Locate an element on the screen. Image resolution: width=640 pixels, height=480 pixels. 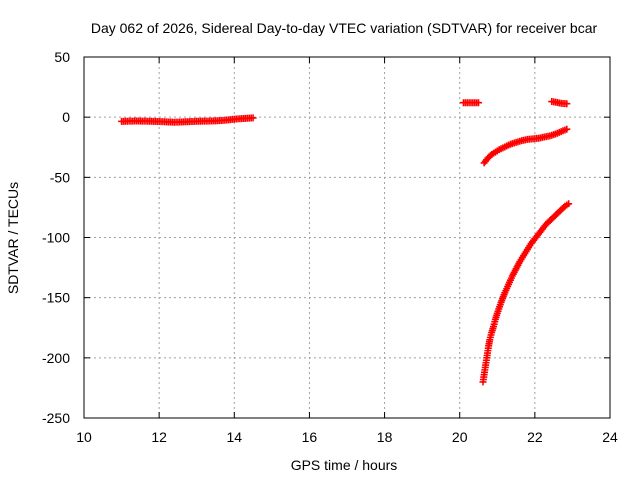
y-tick-label: -150 is located at coordinates (56, 298).